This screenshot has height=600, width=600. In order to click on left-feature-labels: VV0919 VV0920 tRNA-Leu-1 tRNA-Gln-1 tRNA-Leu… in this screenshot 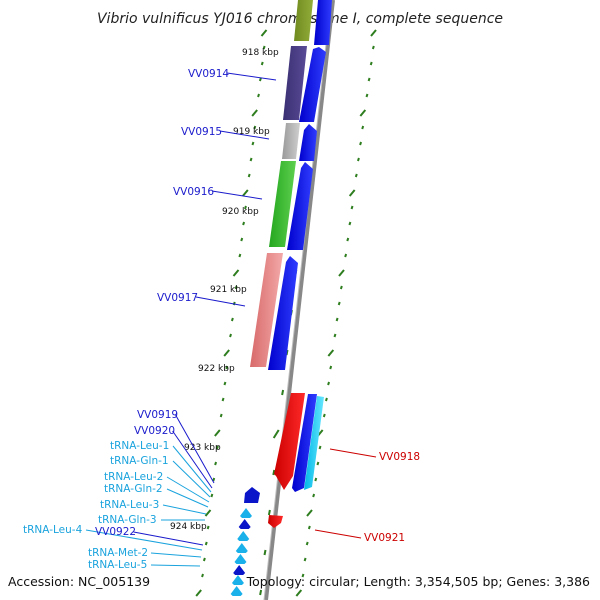, I will do `click(119, 490)`.